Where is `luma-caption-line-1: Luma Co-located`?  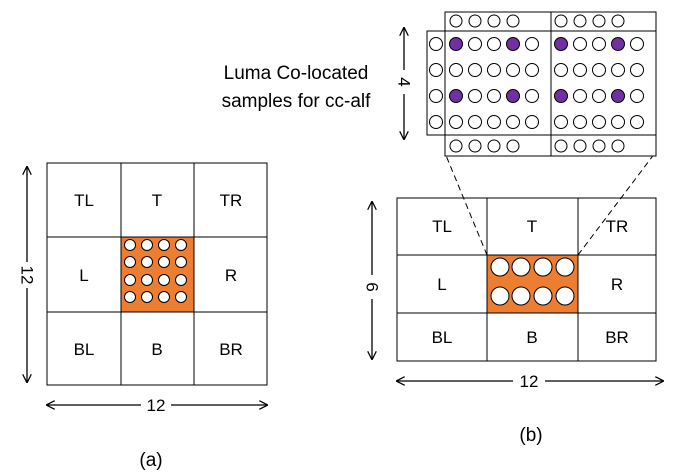 luma-caption-line-1: Luma Co-located is located at coordinates (296, 73).